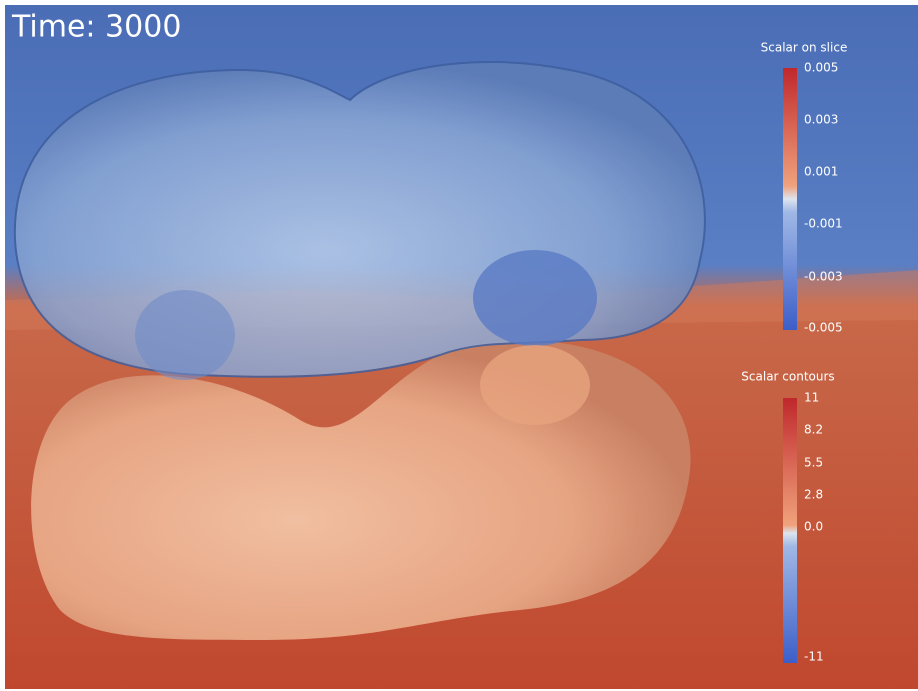 The height and width of the screenshot is (691, 918). Describe the element at coordinates (813, 495) in the screenshot. I see `colorbar-tick: 2.8` at that location.